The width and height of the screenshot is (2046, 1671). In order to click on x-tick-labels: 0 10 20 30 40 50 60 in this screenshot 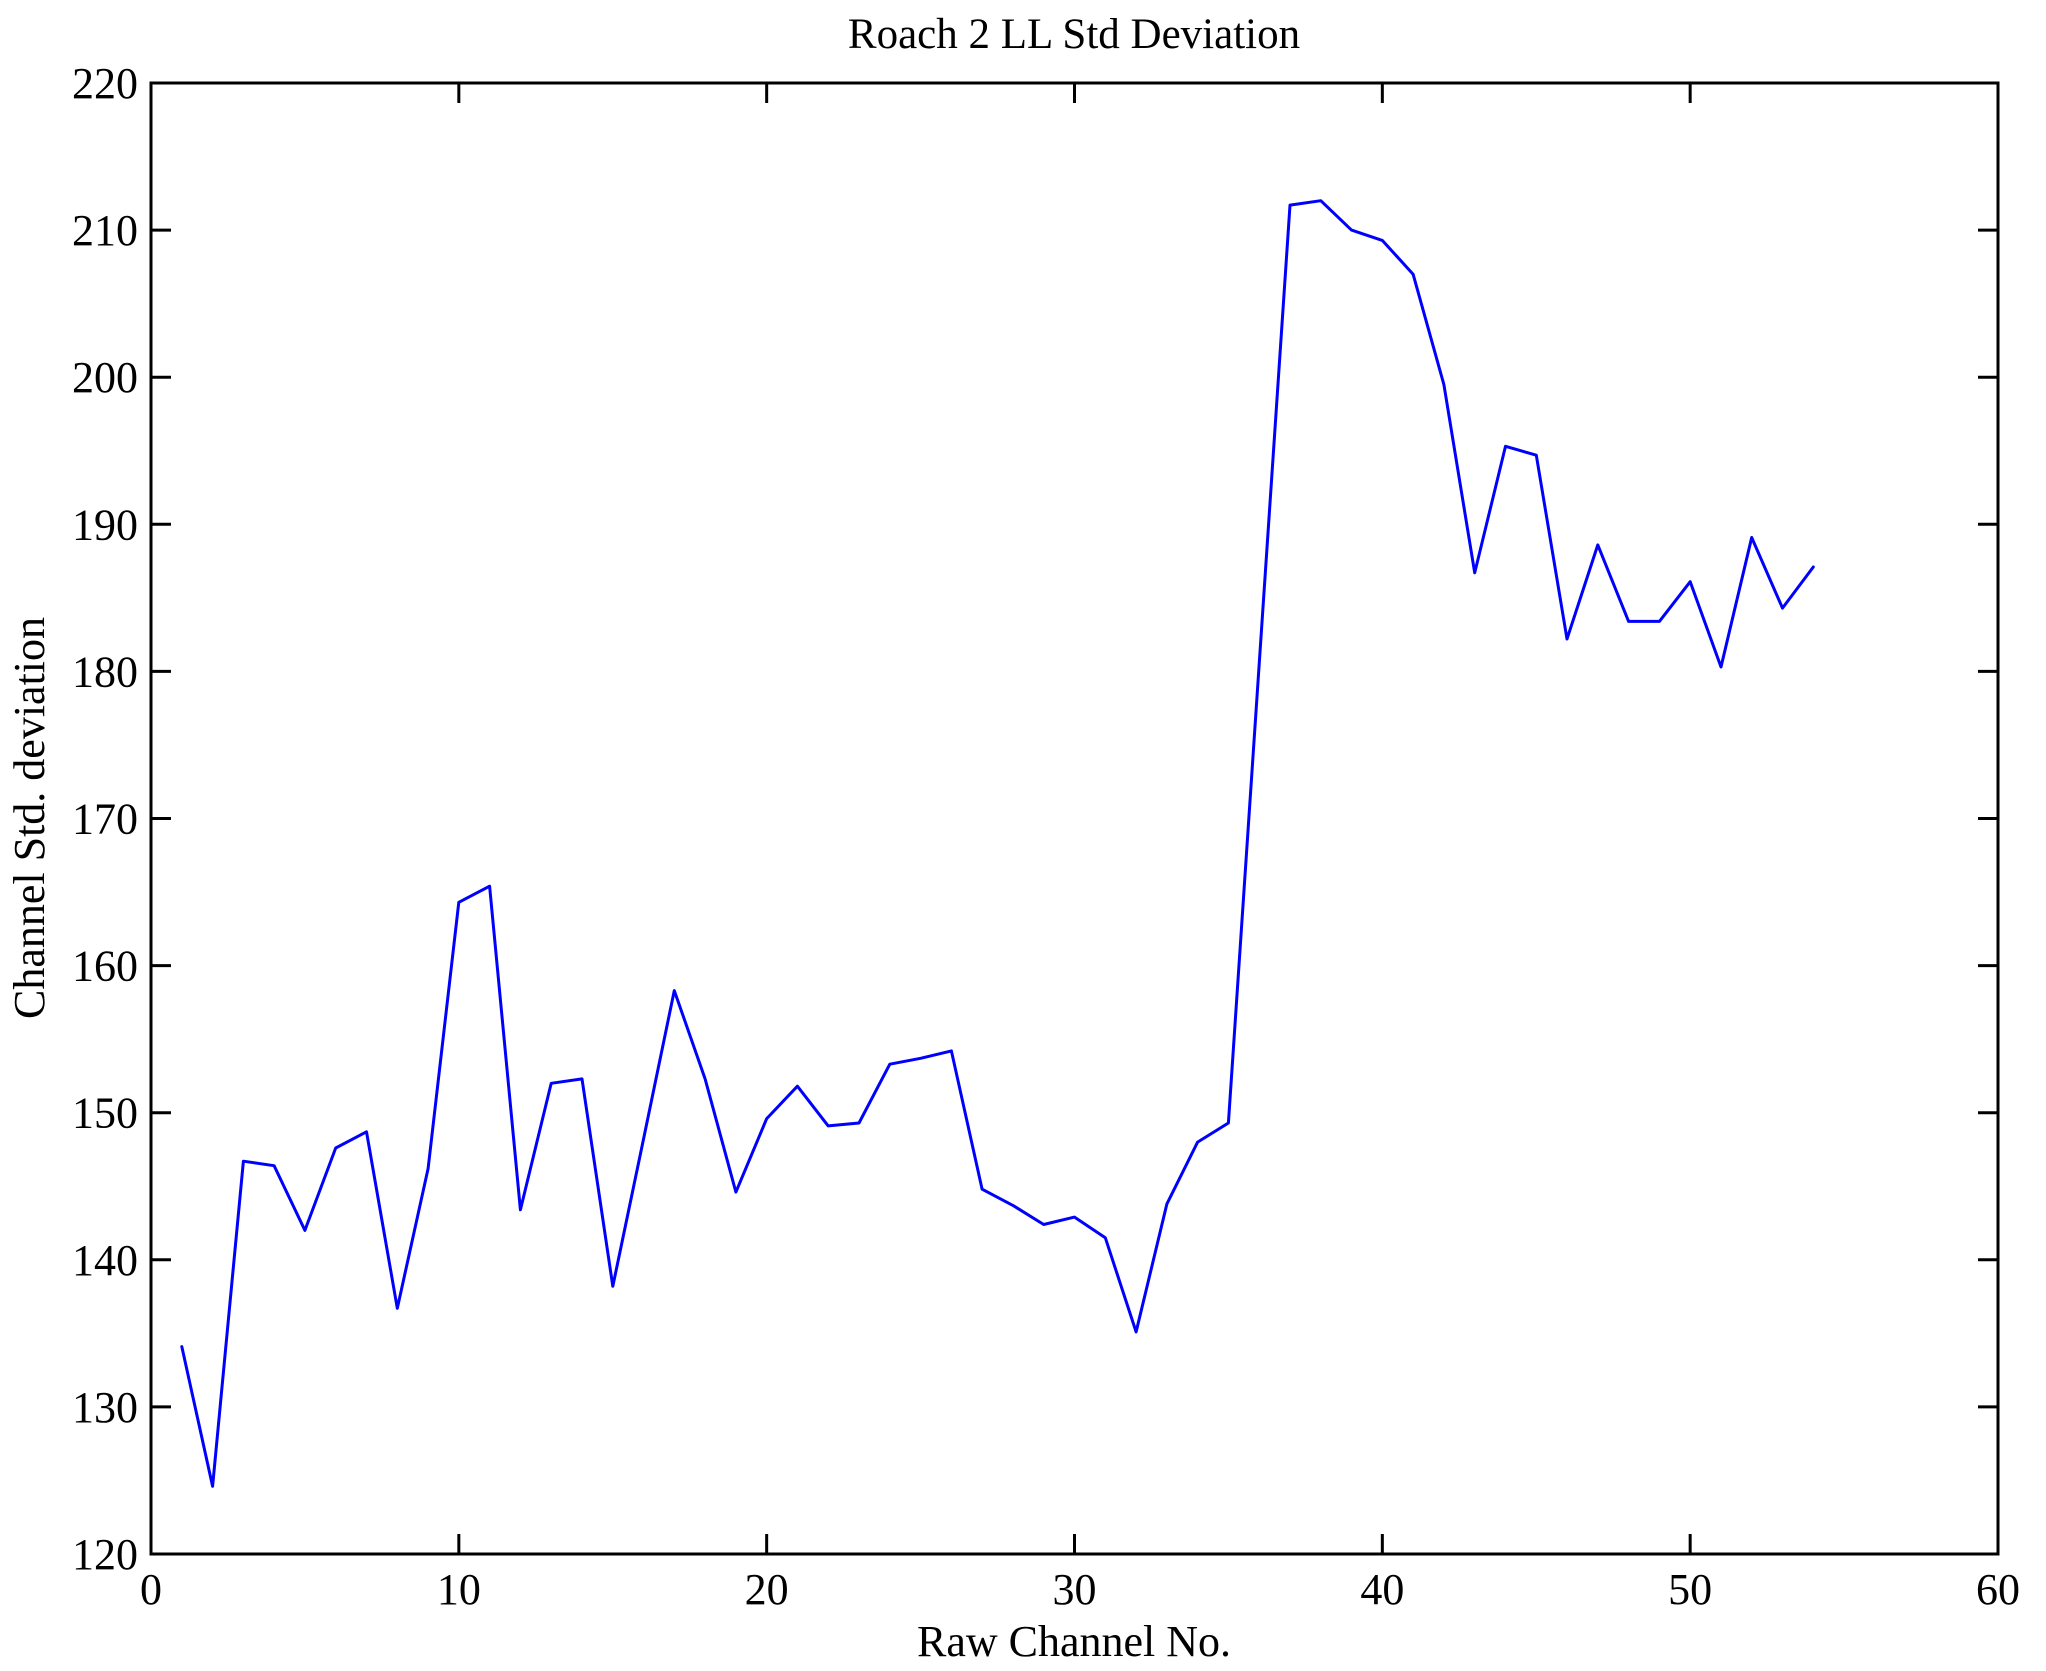, I will do `click(1080, 1589)`.